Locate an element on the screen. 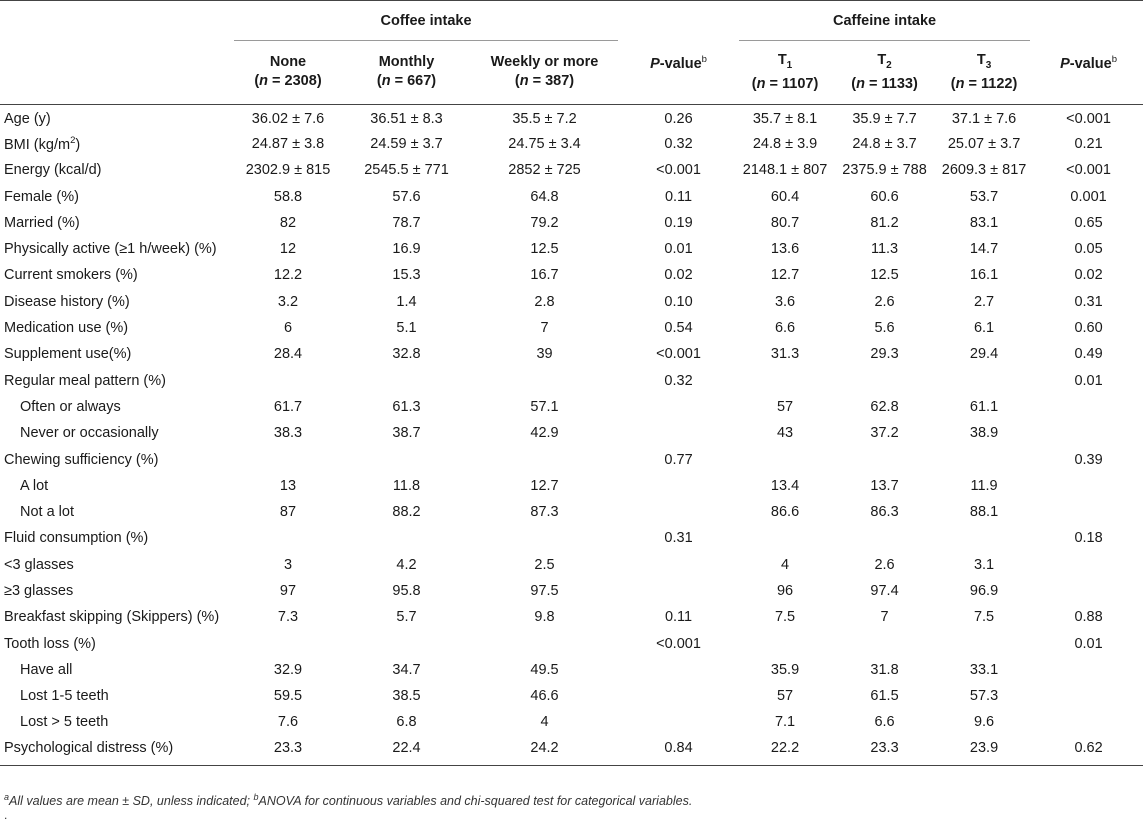 Image resolution: width=1143 pixels, height=827 pixels. table-cell: 5.7 is located at coordinates (406, 617).